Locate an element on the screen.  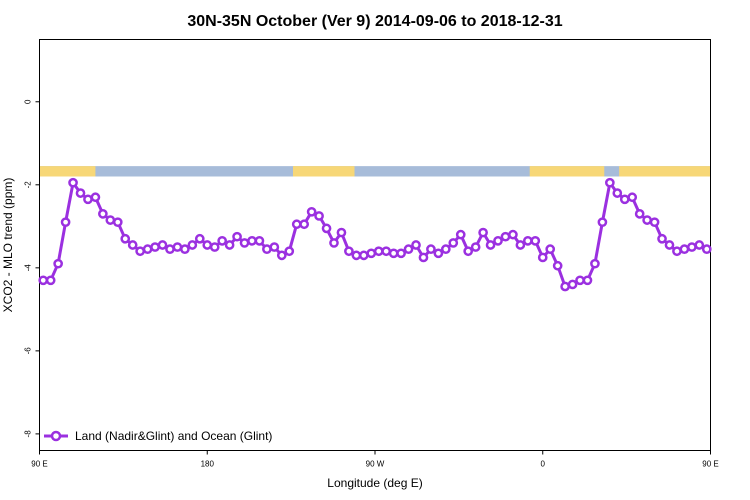
legend-label: Land (Nadir&Glint) and Ocean (Glint) is located at coordinates (173, 436).